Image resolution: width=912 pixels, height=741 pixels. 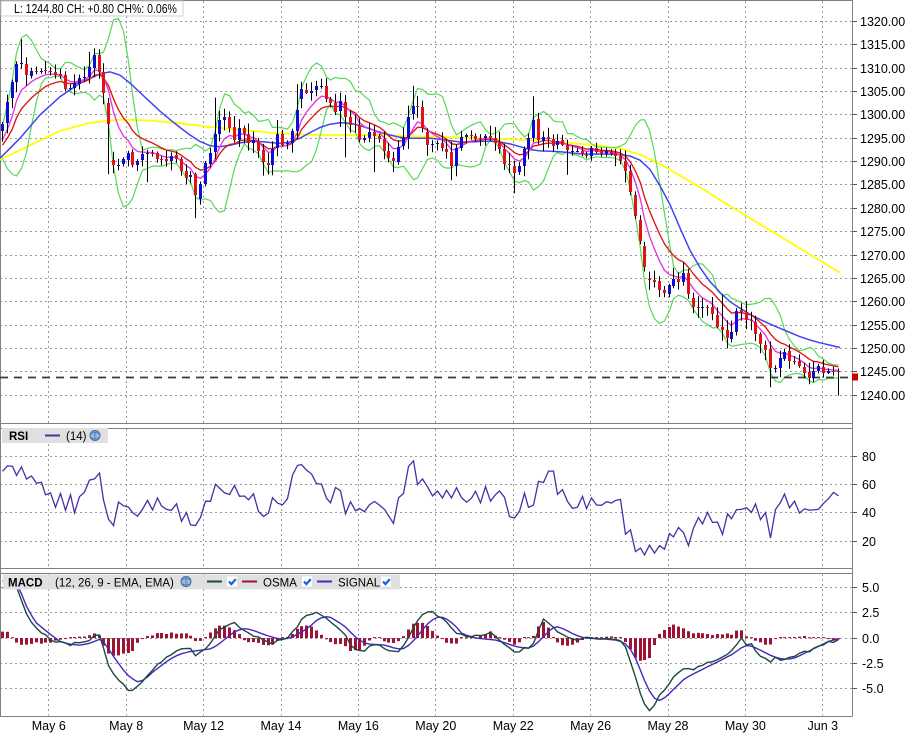 What do you see at coordinates (668, 726) in the screenshot?
I see `svg-text: May 28` at bounding box center [668, 726].